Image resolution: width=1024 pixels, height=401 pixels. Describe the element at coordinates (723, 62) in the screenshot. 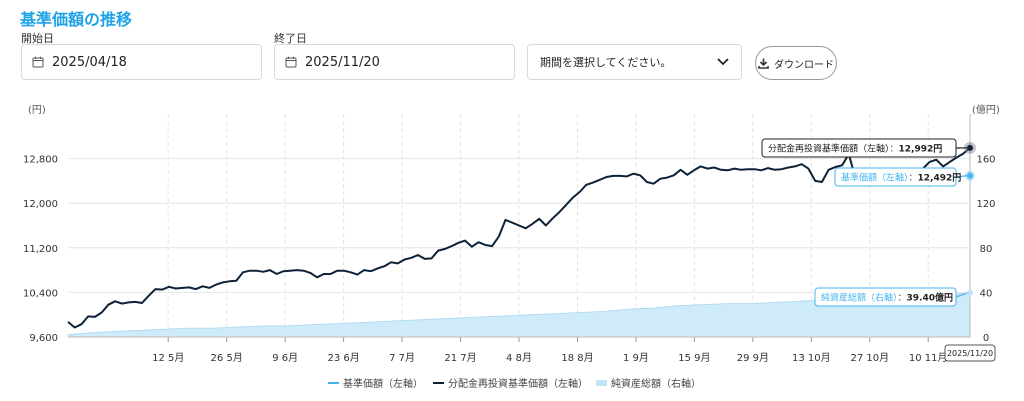

I see `chevron-down-icon` at that location.